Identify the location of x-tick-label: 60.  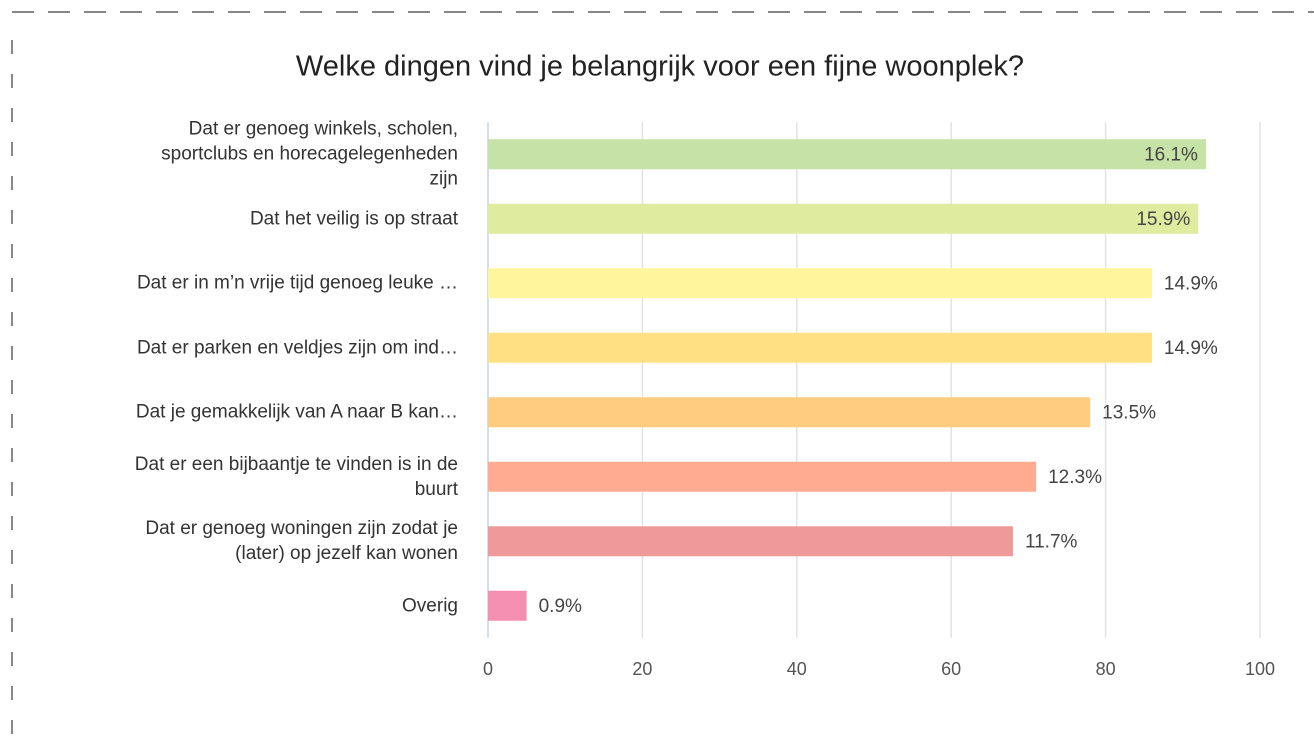
(951, 669).